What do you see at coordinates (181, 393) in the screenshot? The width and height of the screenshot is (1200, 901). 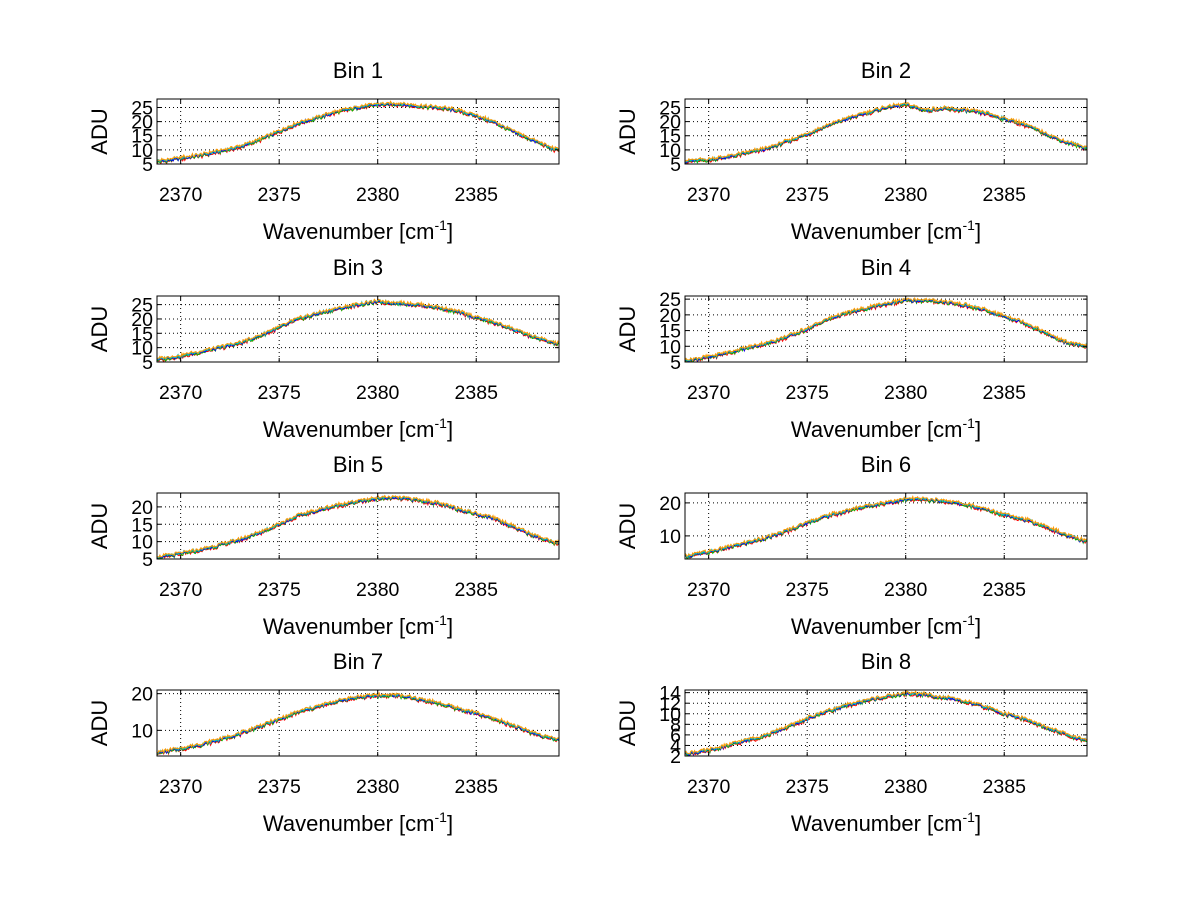 I see `bin-3-xtick-label-2370: 2370` at bounding box center [181, 393].